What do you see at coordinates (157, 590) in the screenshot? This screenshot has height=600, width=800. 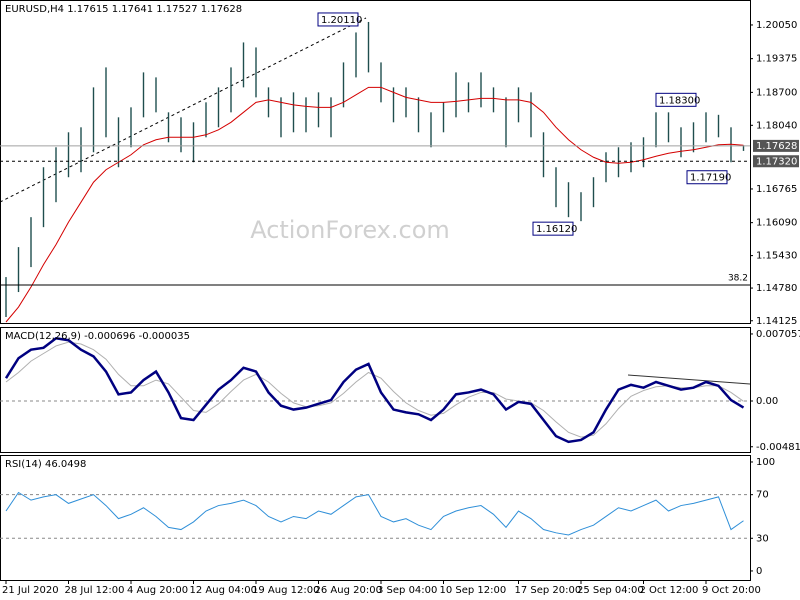 I see `x-tick-label: 4 Aug 20:00` at bounding box center [157, 590].